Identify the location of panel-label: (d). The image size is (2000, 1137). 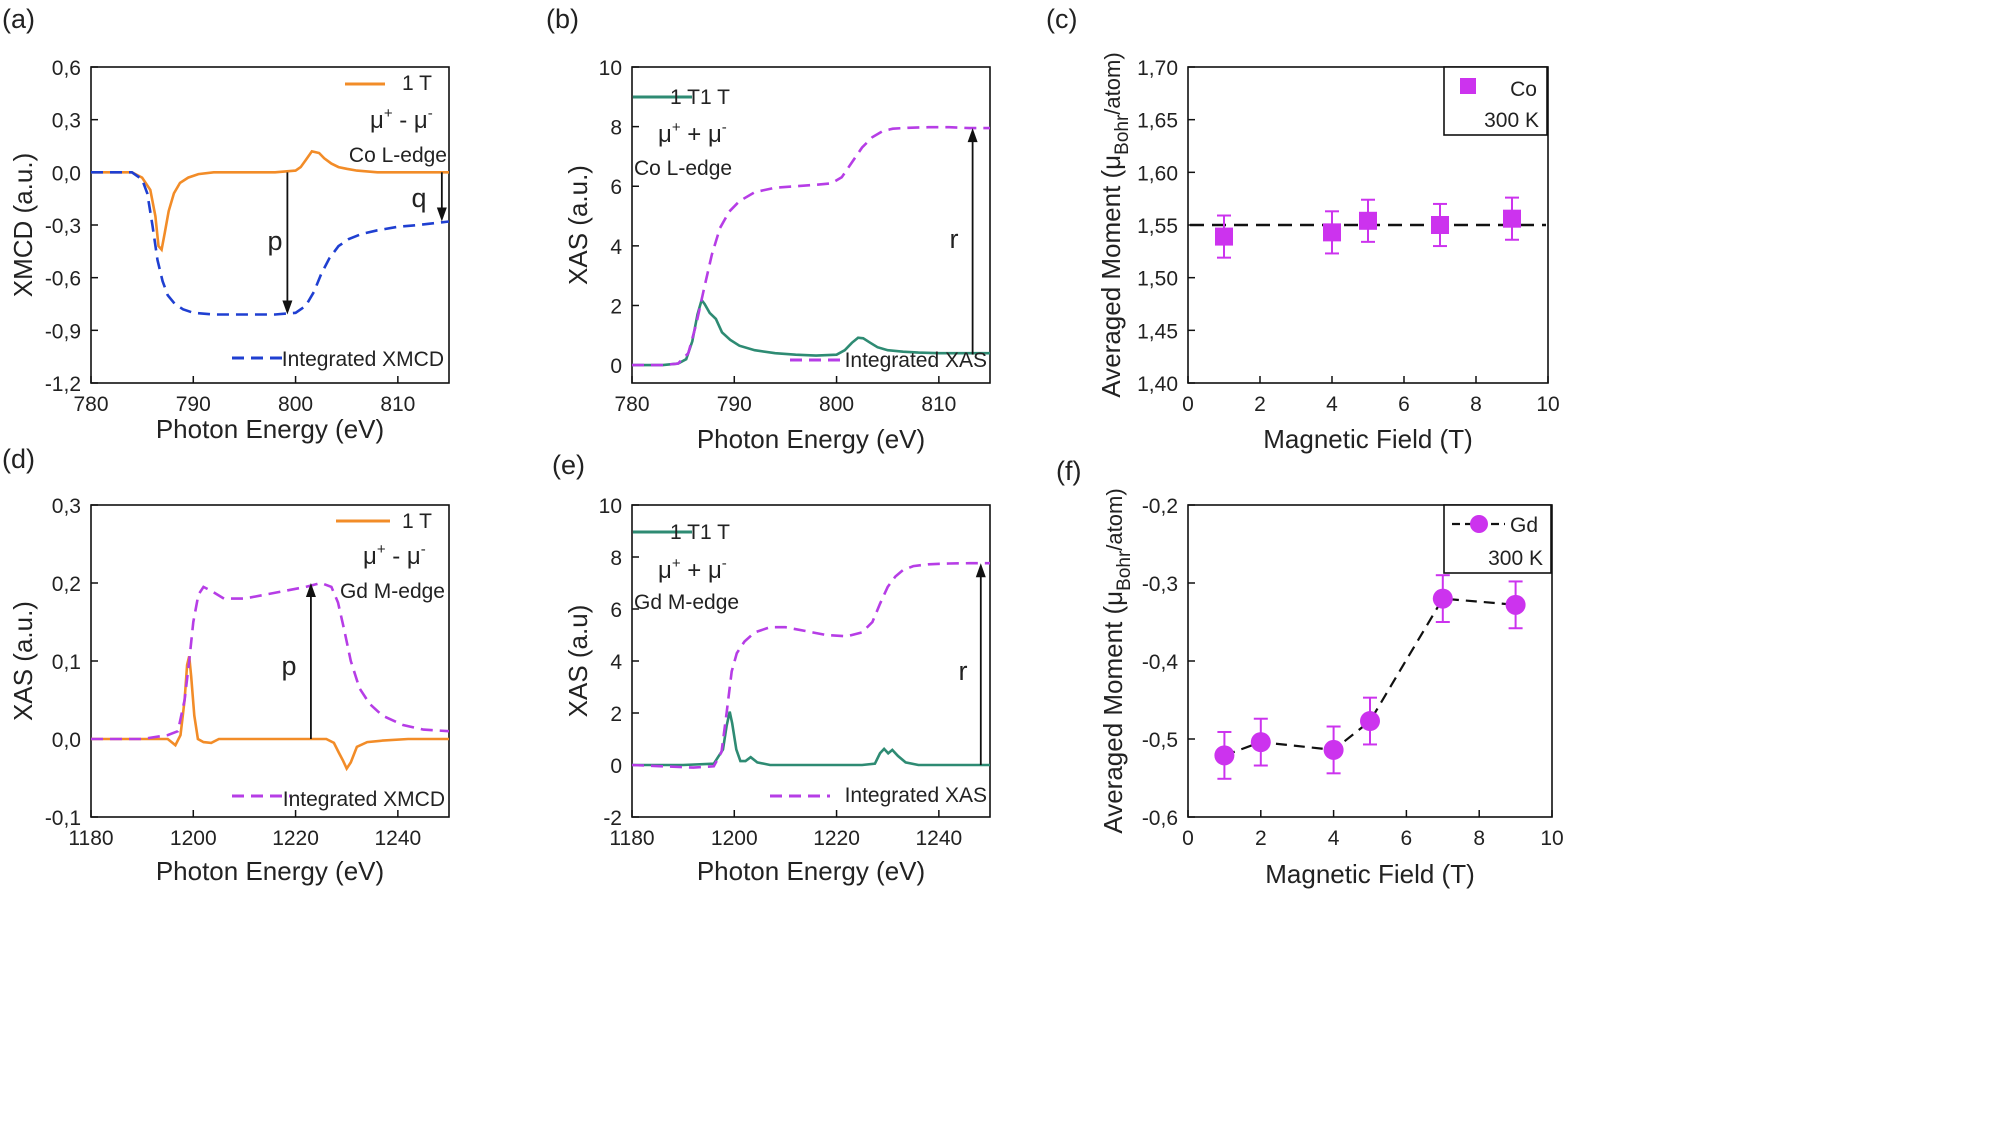
(18, 459).